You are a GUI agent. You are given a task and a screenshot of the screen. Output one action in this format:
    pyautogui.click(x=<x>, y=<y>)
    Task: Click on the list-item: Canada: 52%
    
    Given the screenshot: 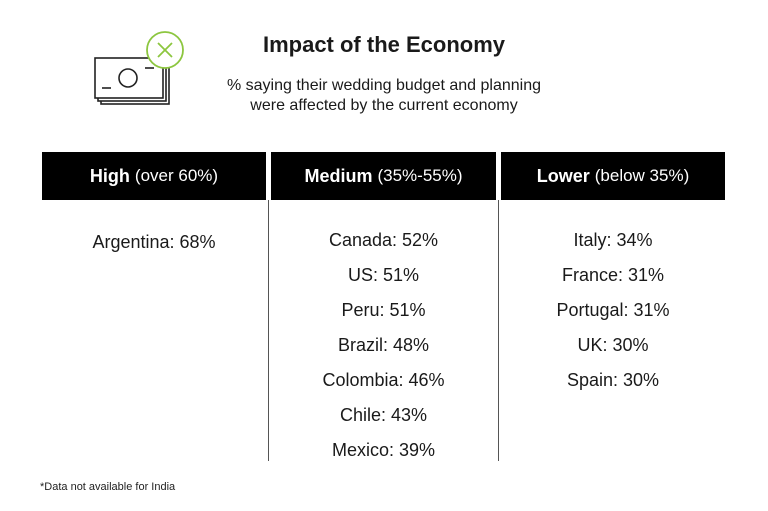 What is the action you would take?
    pyautogui.click(x=383, y=240)
    